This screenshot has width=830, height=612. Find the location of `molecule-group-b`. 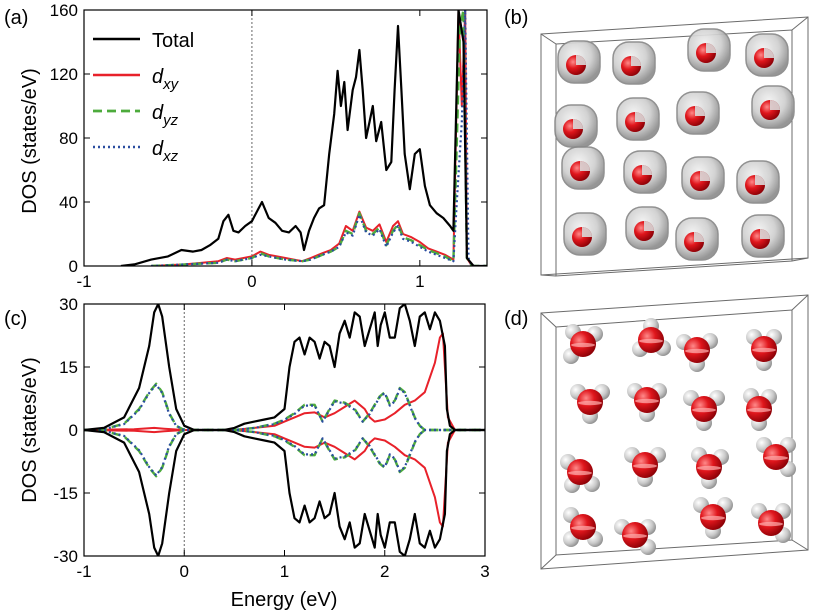

molecule-group-b is located at coordinates (674, 144).